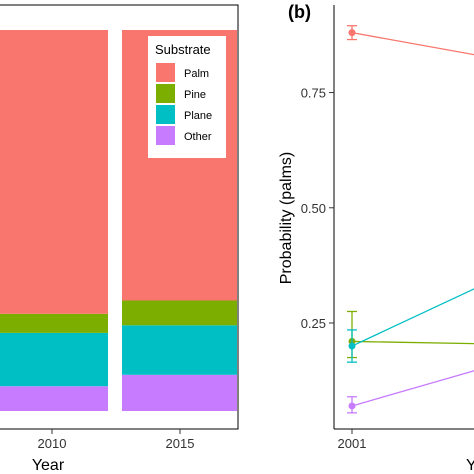 The image size is (474, 474). What do you see at coordinates (198, 116) in the screenshot?
I see `legend-label-plane: Plane` at bounding box center [198, 116].